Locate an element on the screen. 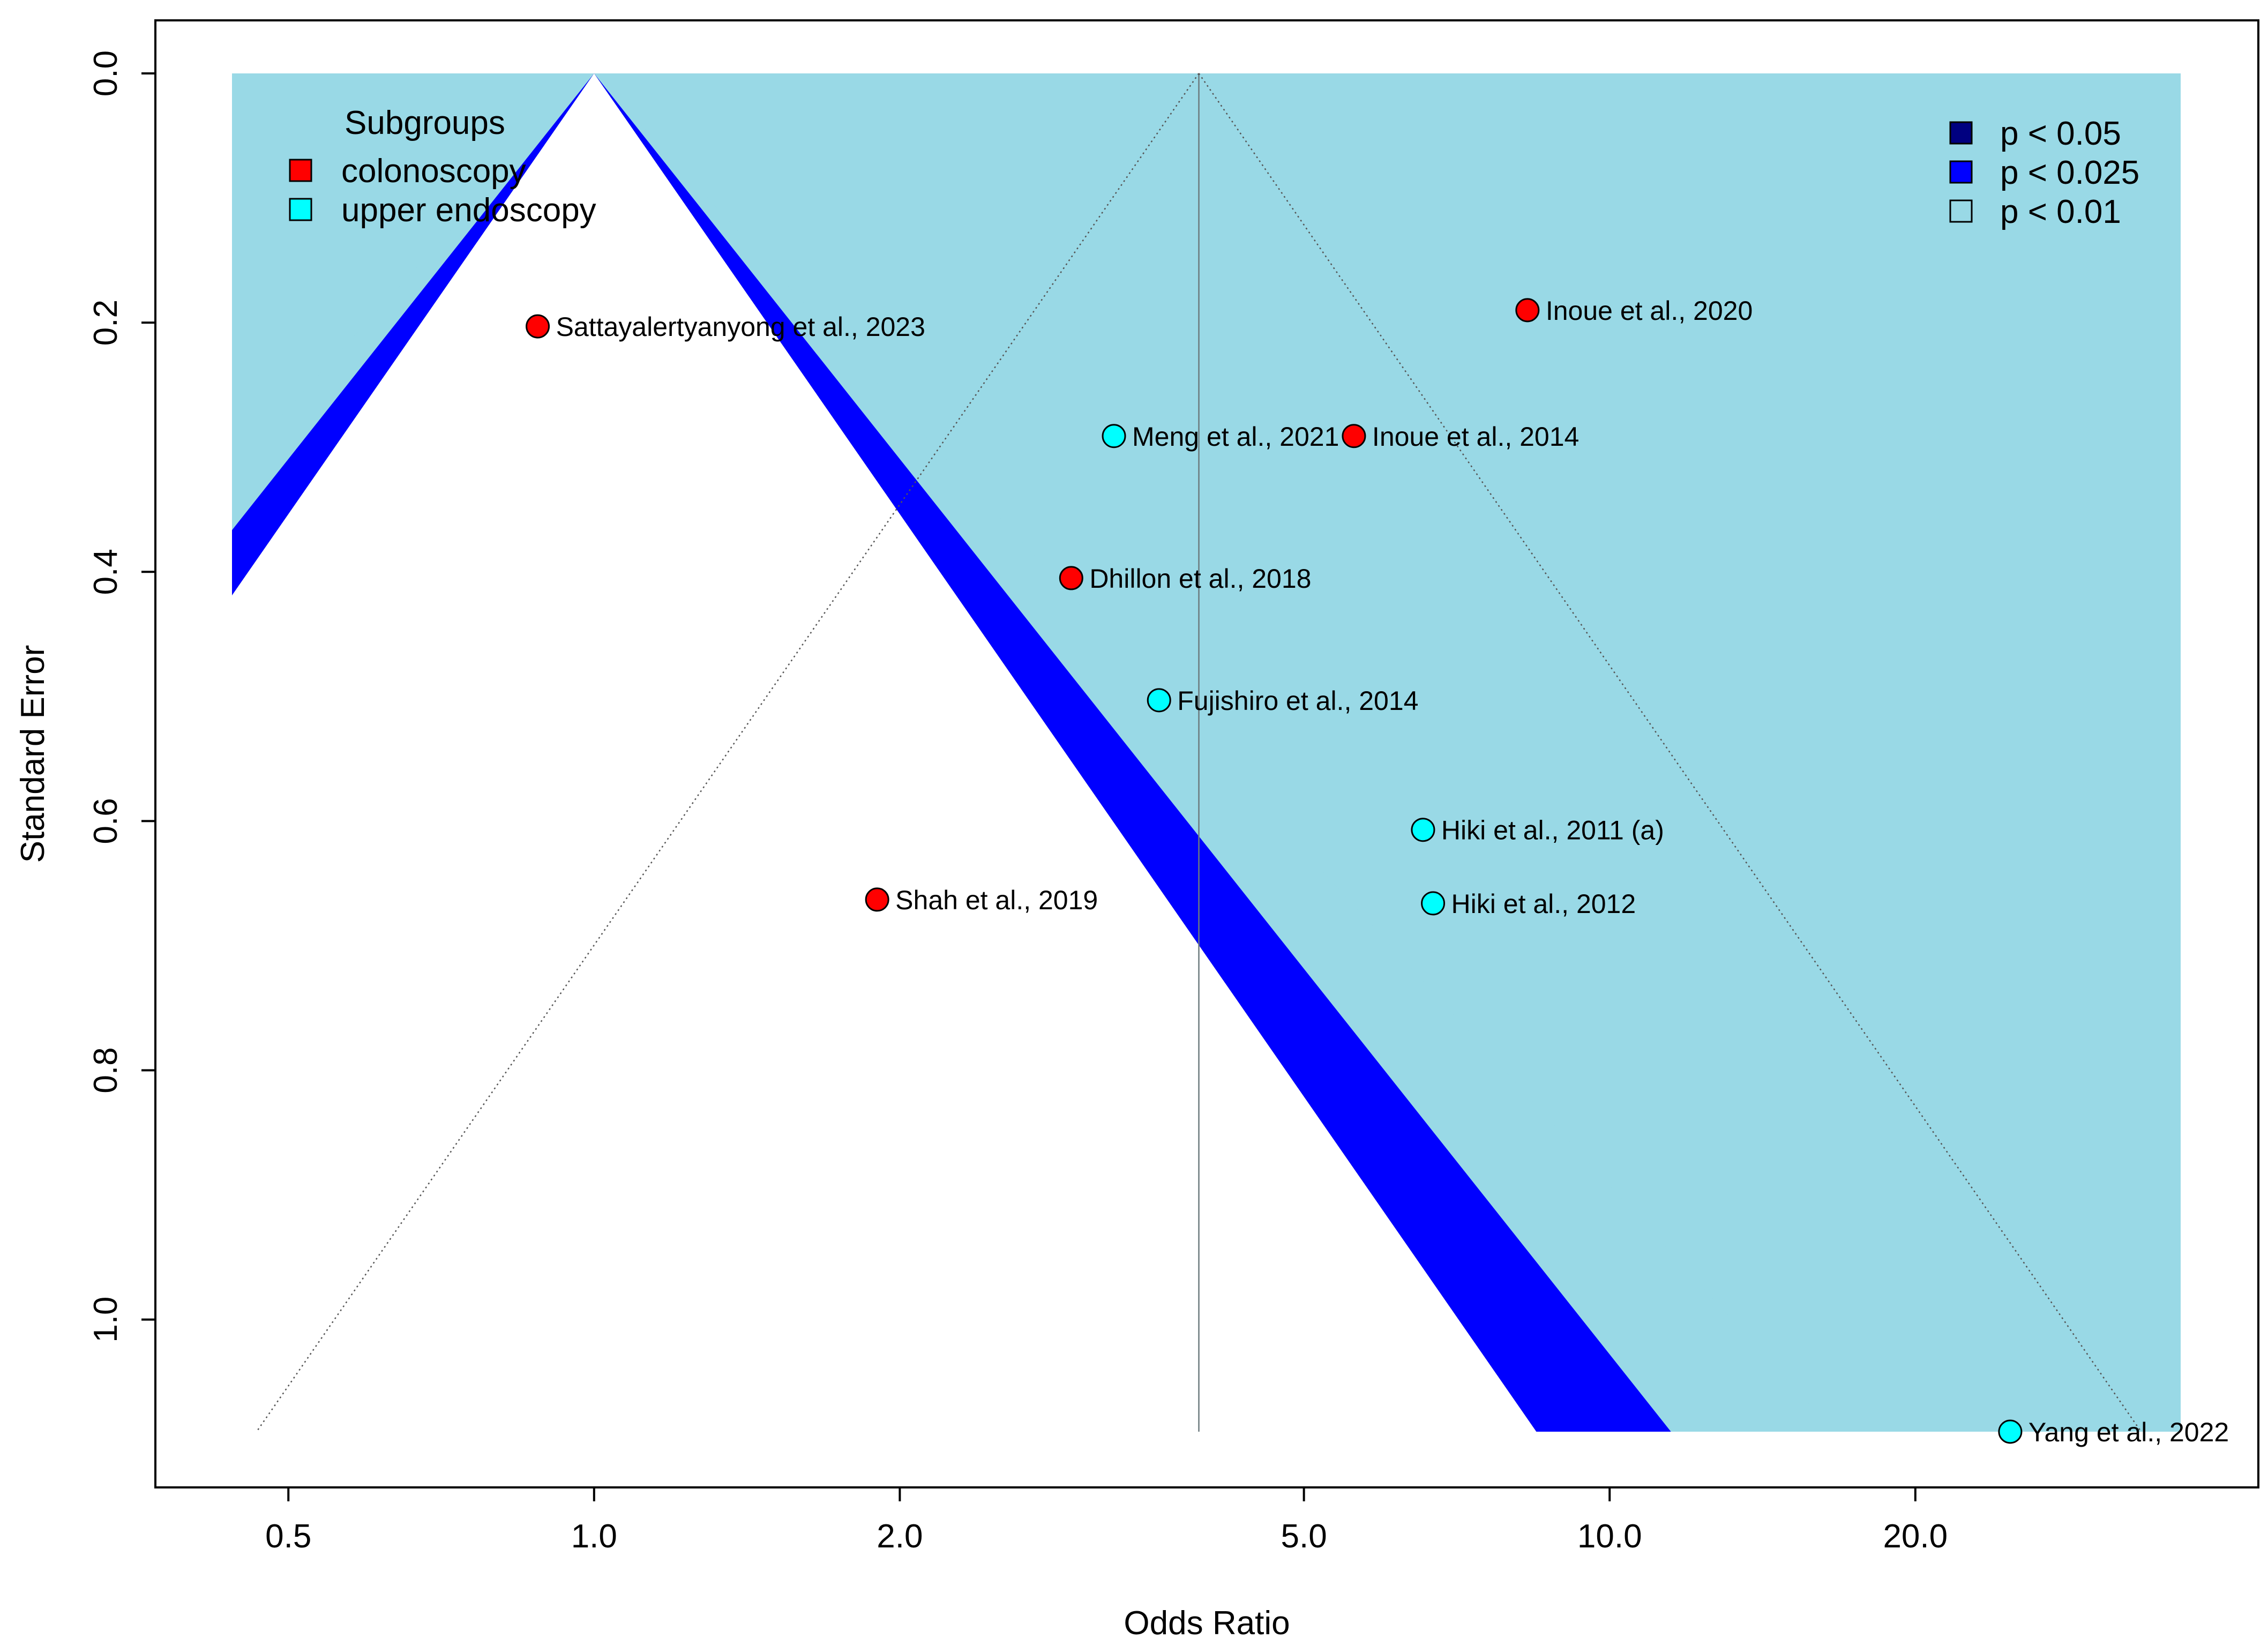 Image resolution: width=2268 pixels, height=1646 pixels. study-point: Hiki et al., 2011 (a) is located at coordinates (1537, 830).